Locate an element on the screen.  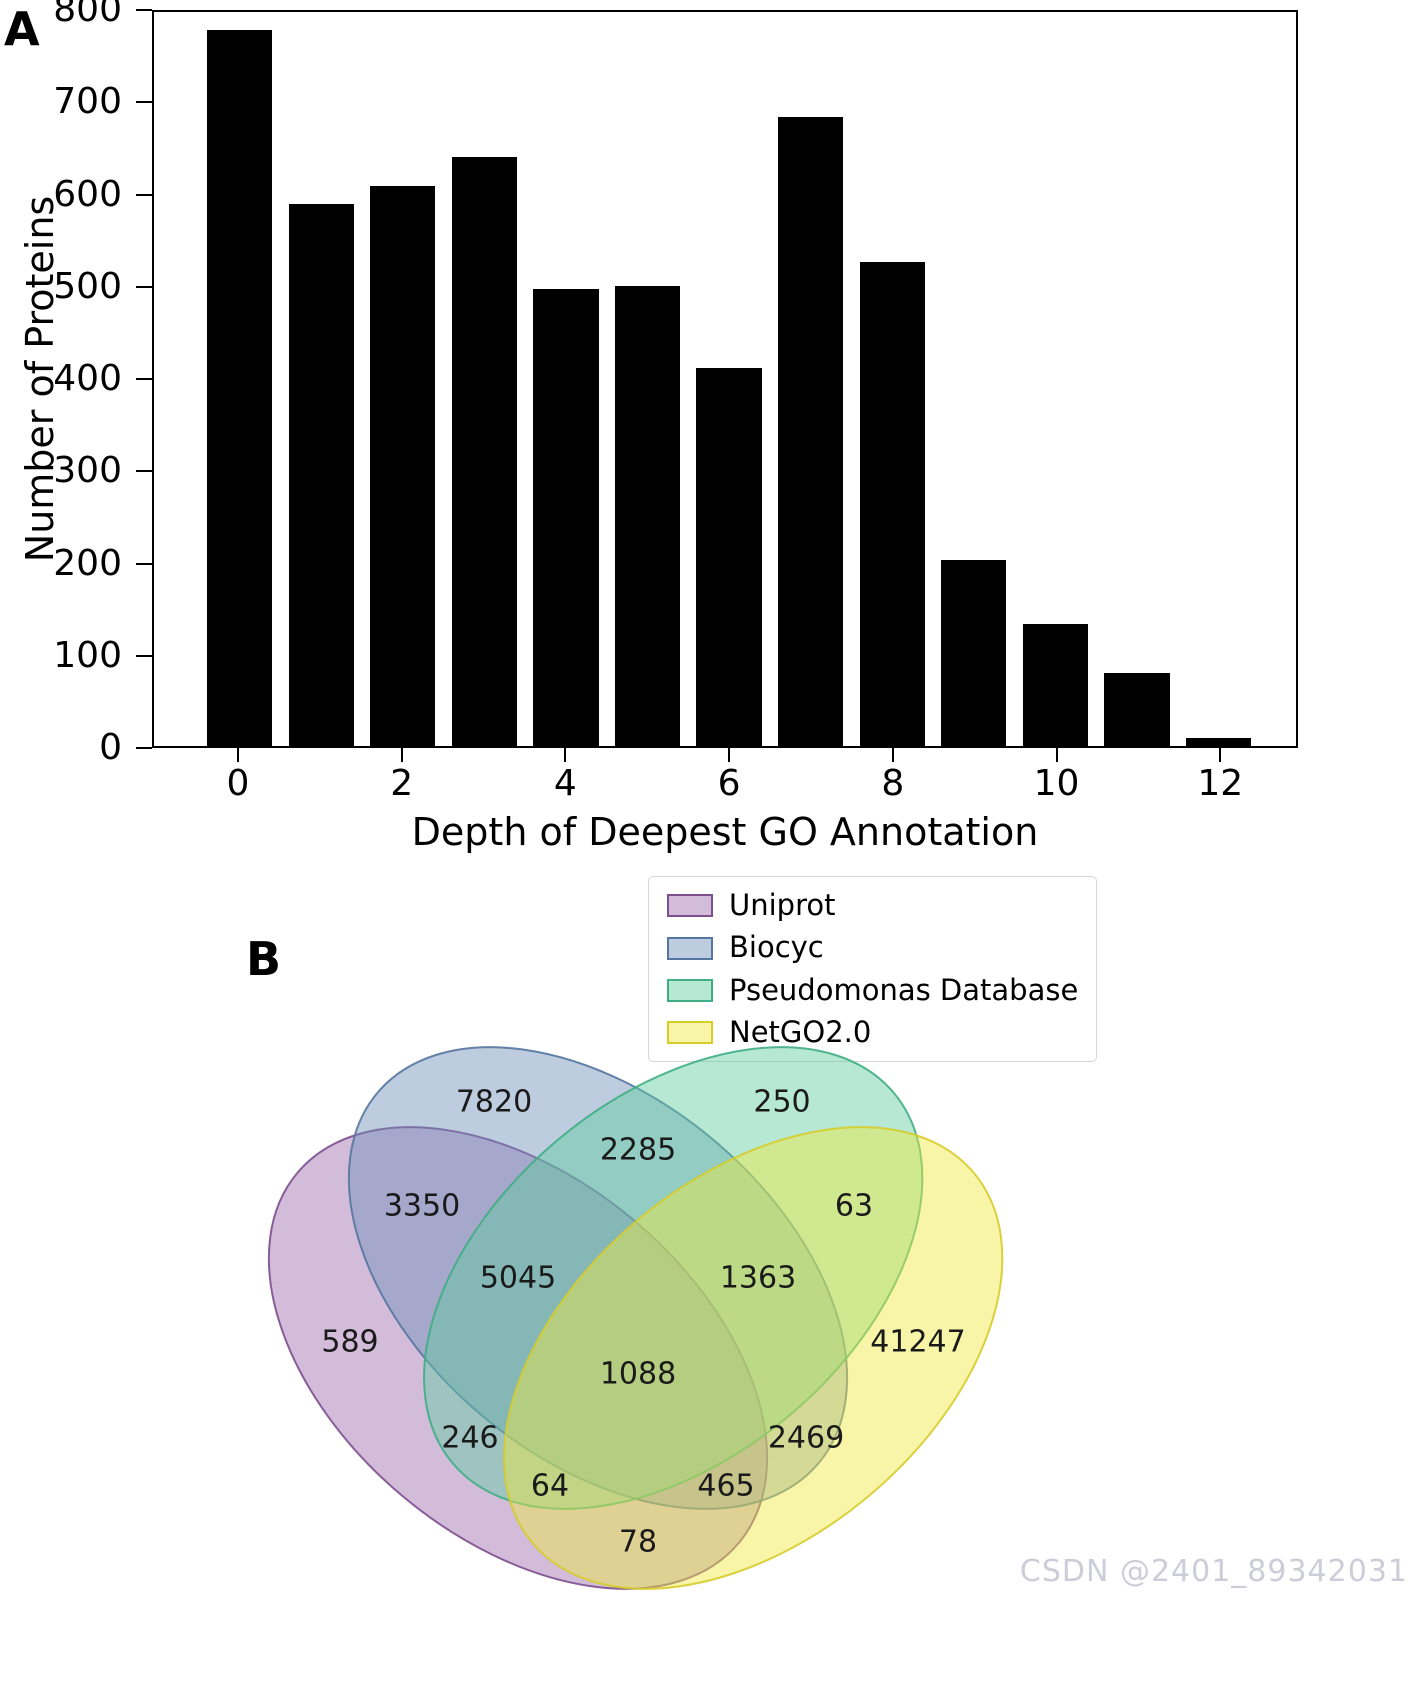
legend-label: Biocyc is located at coordinates (776, 947).